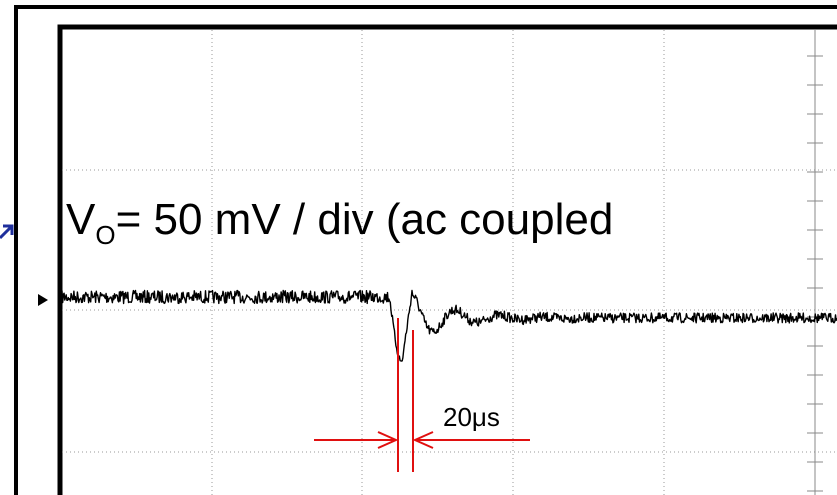  I want to click on waveform, so click(449, 325).